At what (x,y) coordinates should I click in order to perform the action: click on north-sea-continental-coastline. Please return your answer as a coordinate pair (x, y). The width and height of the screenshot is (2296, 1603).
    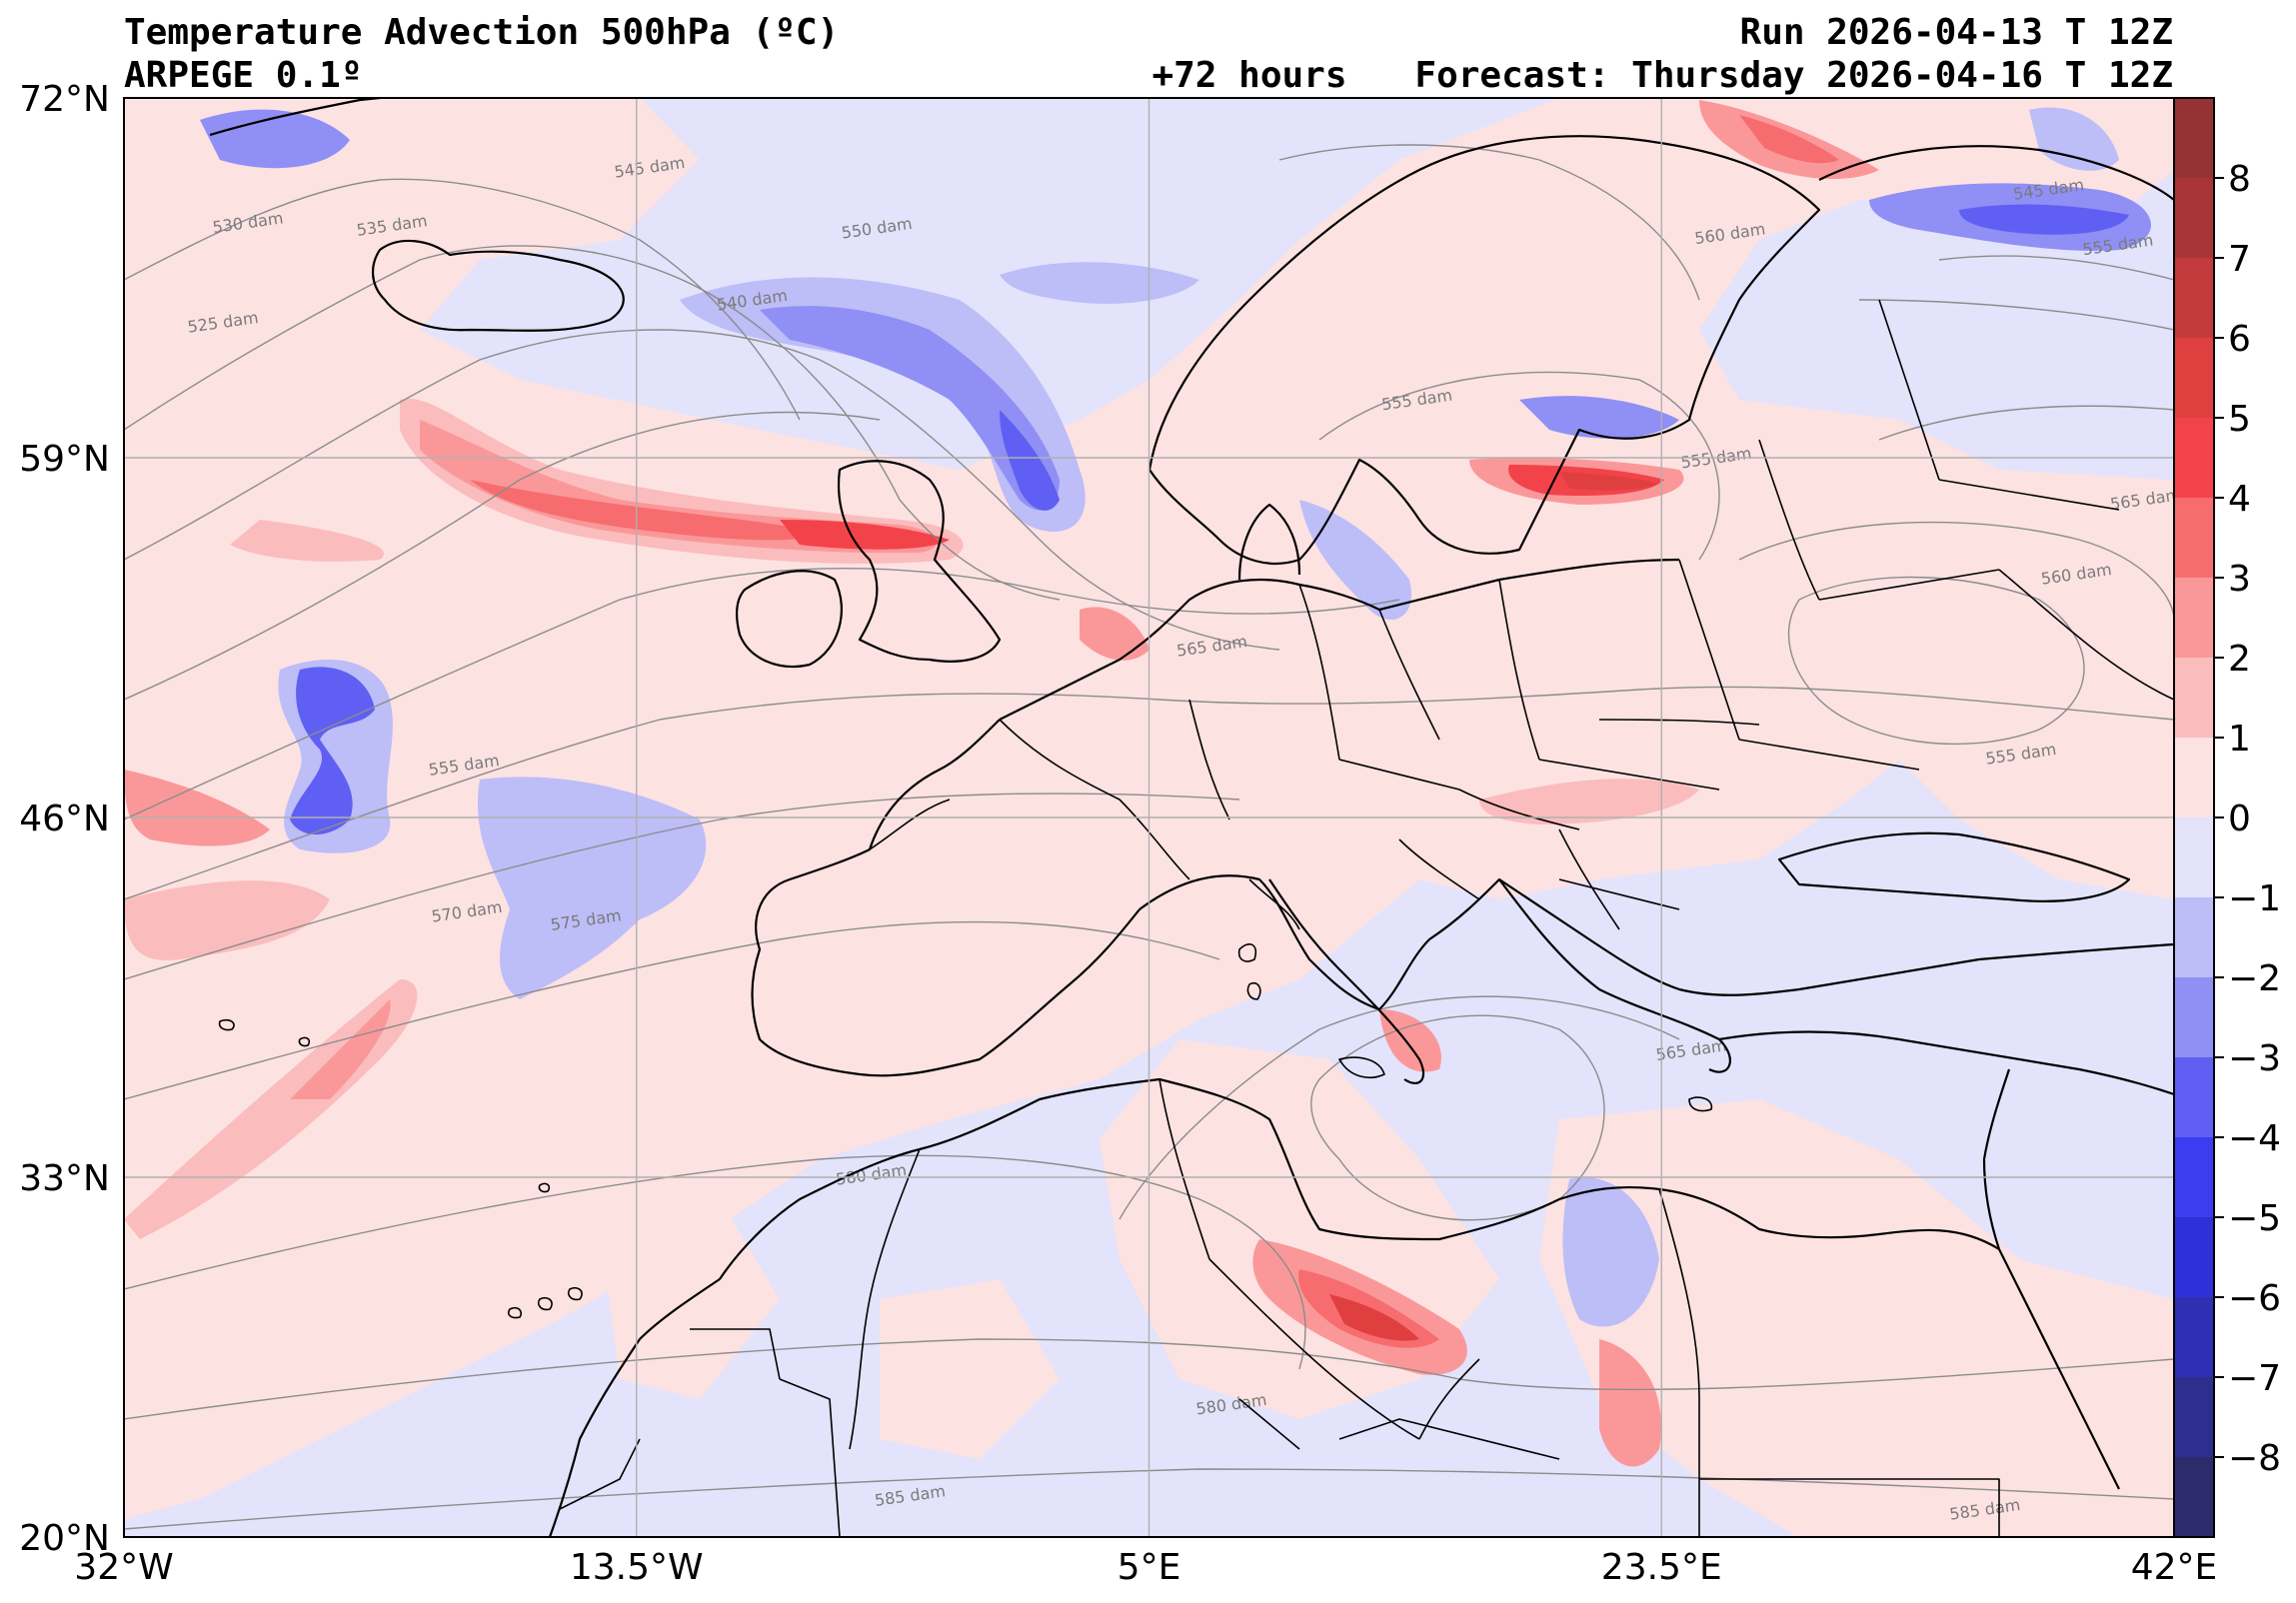
    Looking at the image, I should click on (1339, 639).